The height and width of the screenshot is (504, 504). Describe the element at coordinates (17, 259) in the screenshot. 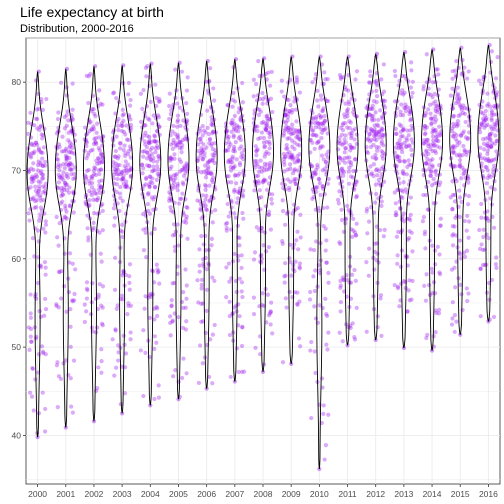

I see `y-tick-label: 60` at that location.